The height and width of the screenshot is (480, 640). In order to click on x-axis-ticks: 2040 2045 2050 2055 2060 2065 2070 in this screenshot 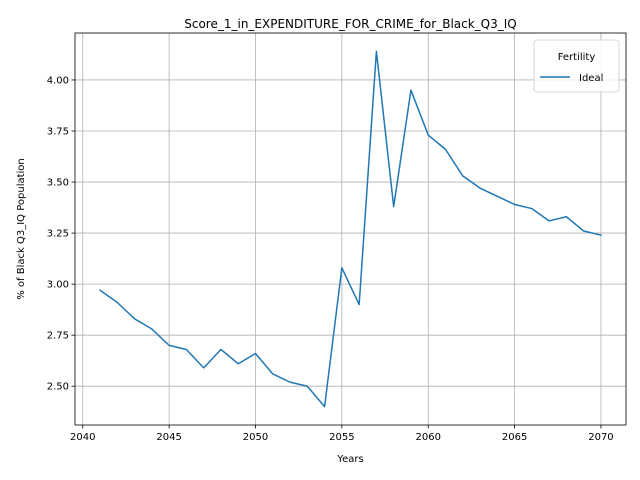, I will do `click(342, 434)`.